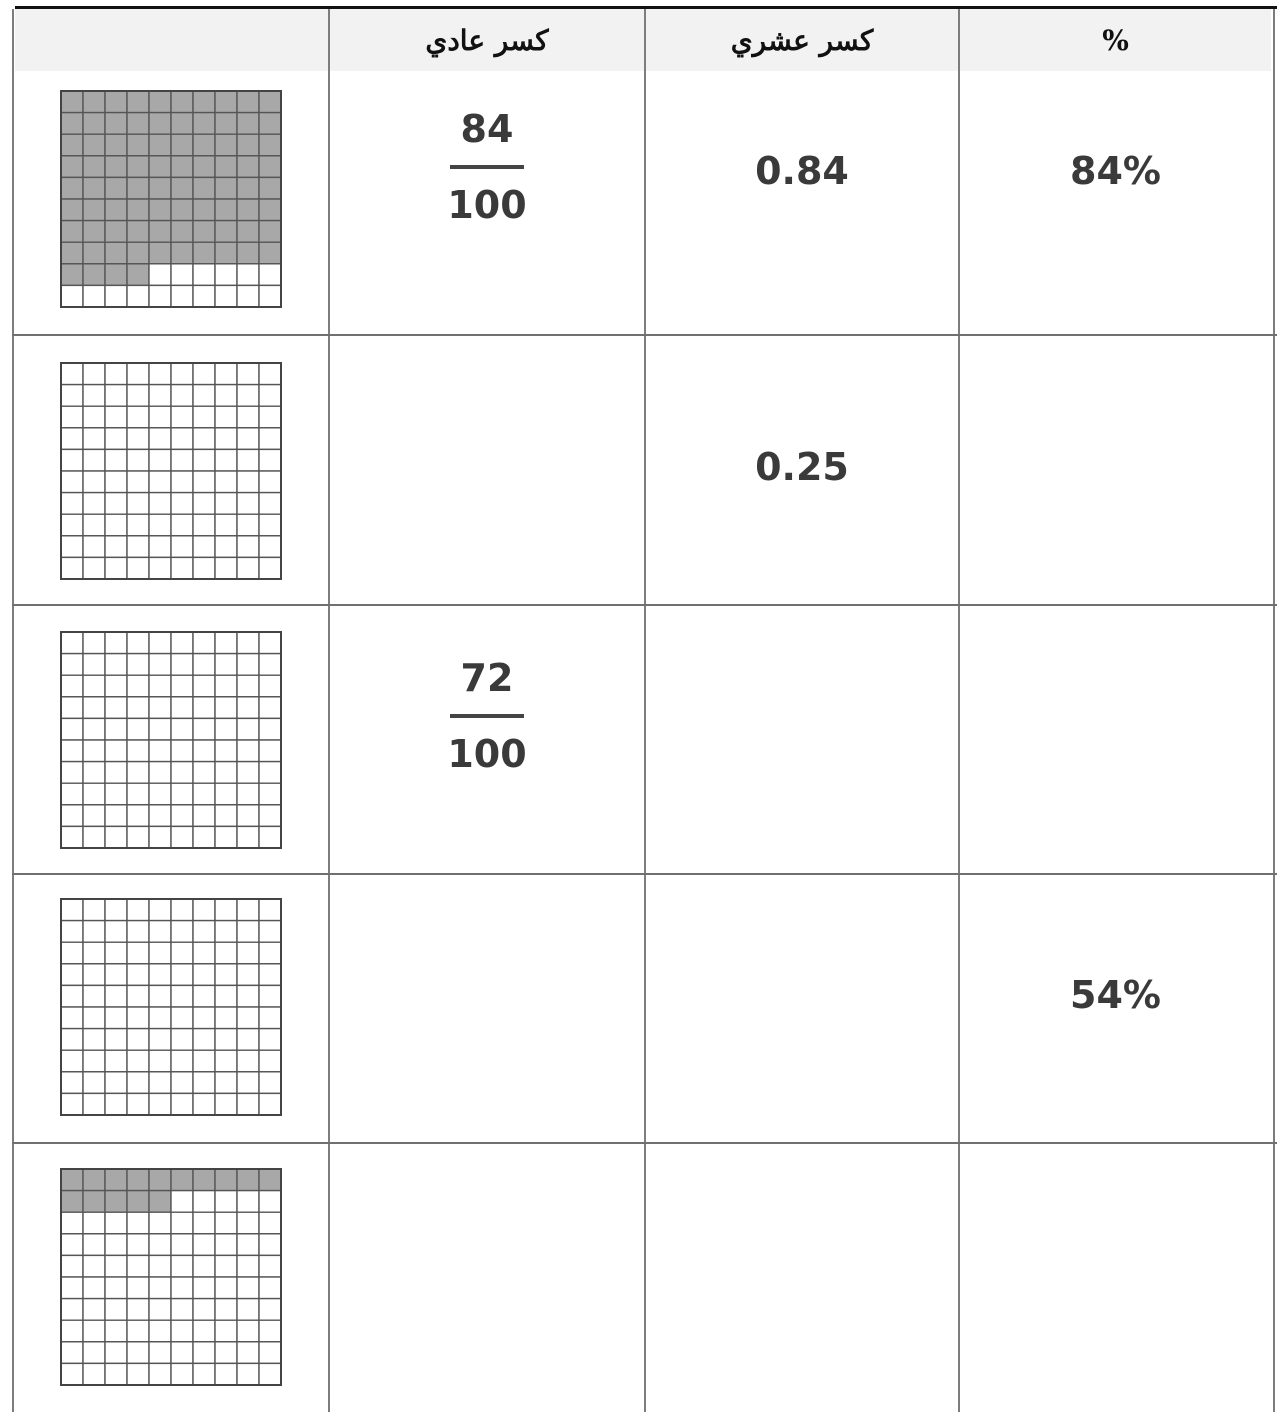  I want to click on decimal-value: 0.25, so click(802, 467).